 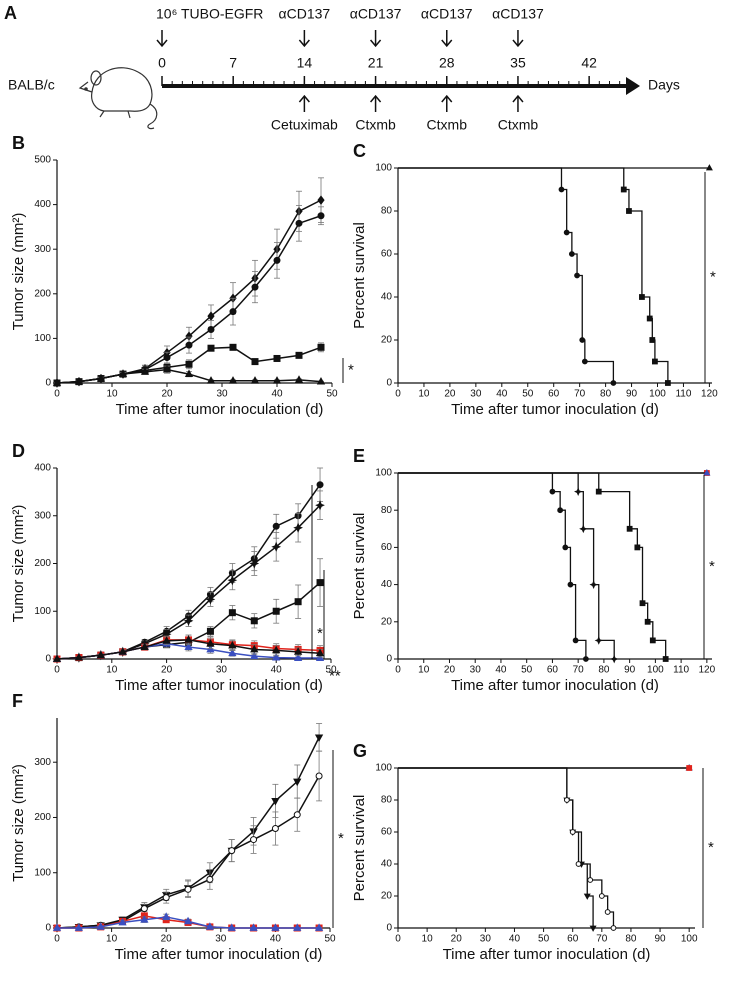 What do you see at coordinates (447, 125) in the screenshot?
I see `treatment-label: Ctxmb` at bounding box center [447, 125].